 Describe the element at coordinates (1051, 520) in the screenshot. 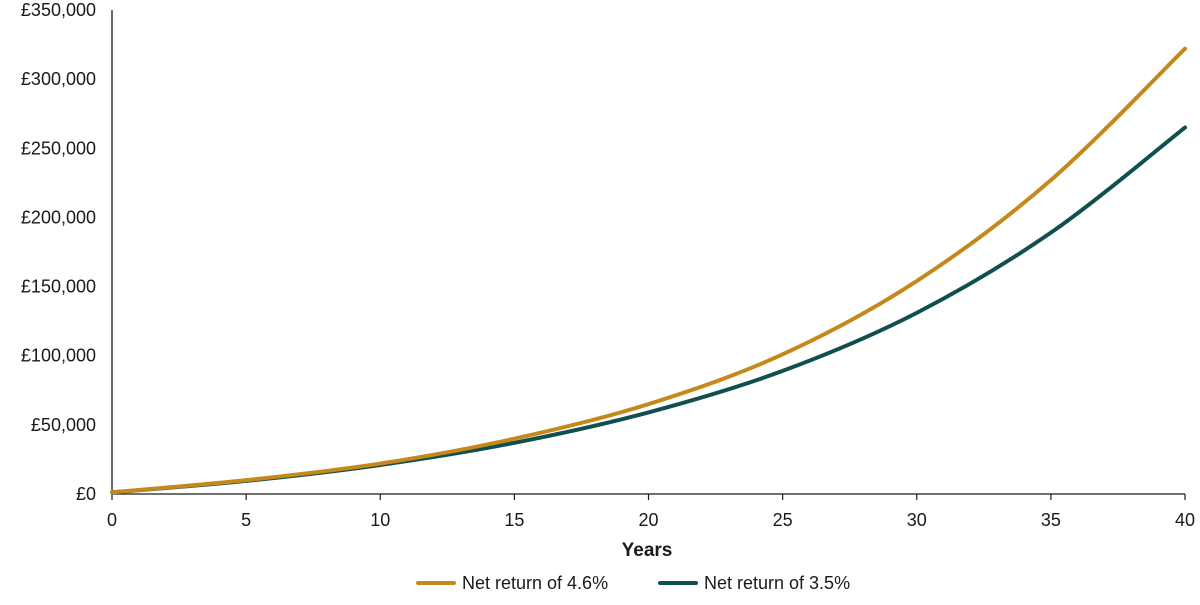

I see `x-tick-label: 35` at that location.